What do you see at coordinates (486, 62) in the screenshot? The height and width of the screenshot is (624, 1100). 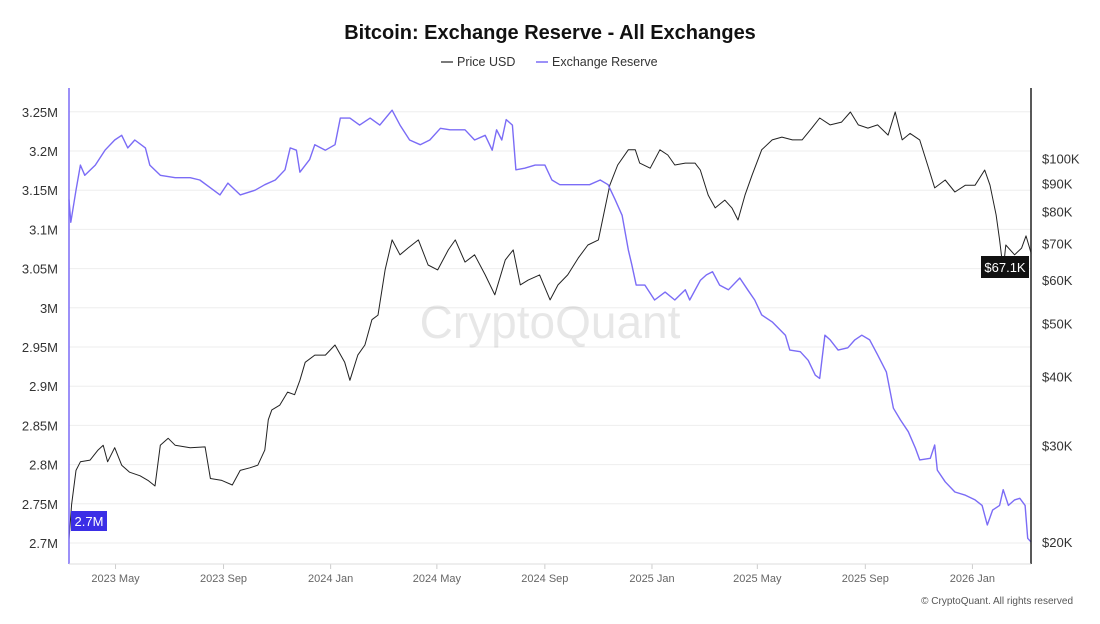 I see `legend-label-price: Price USD` at bounding box center [486, 62].